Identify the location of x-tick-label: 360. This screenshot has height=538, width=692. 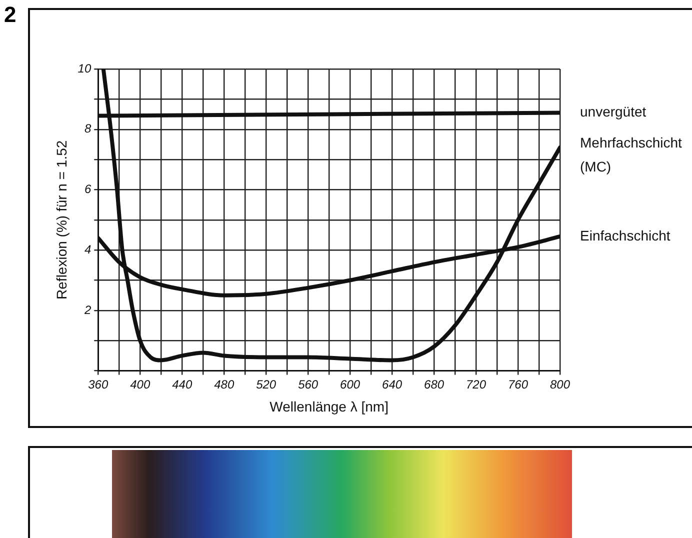
(98, 384).